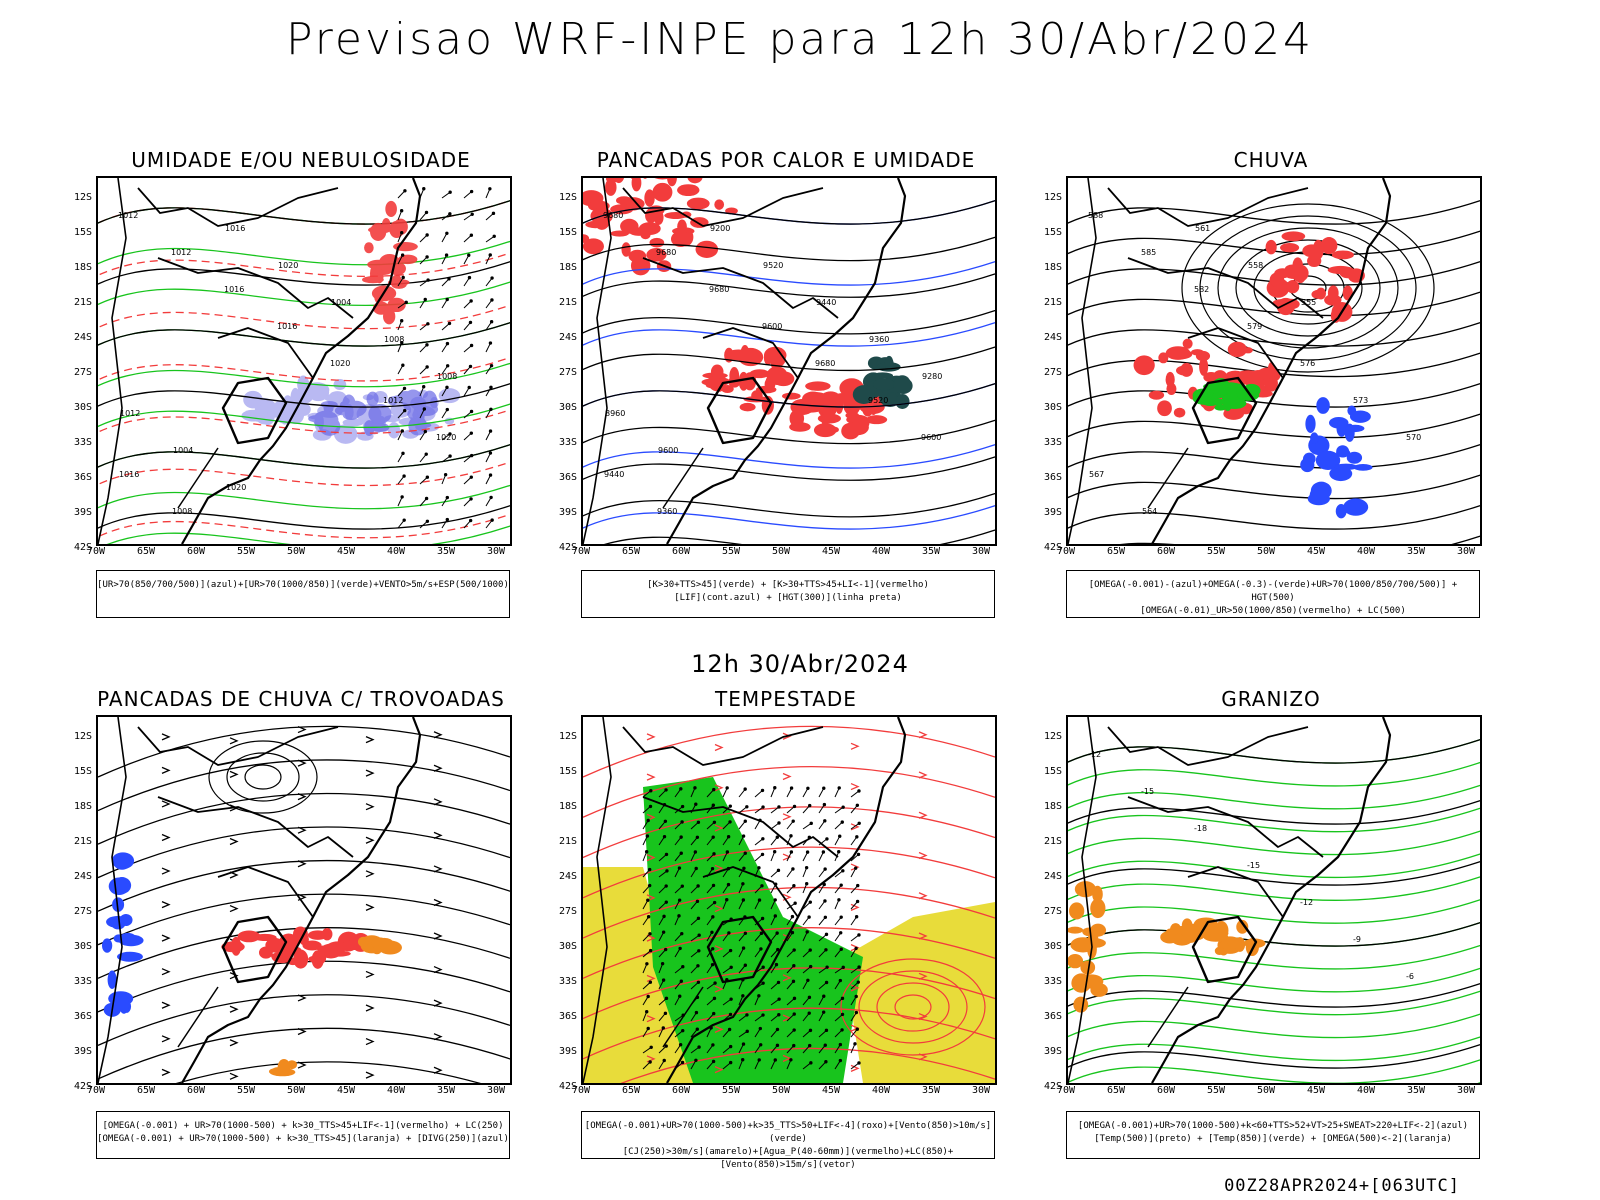 This screenshot has width=1600, height=1200. What do you see at coordinates (1096, 474) in the screenshot?
I see `contour-label: 567` at bounding box center [1096, 474].